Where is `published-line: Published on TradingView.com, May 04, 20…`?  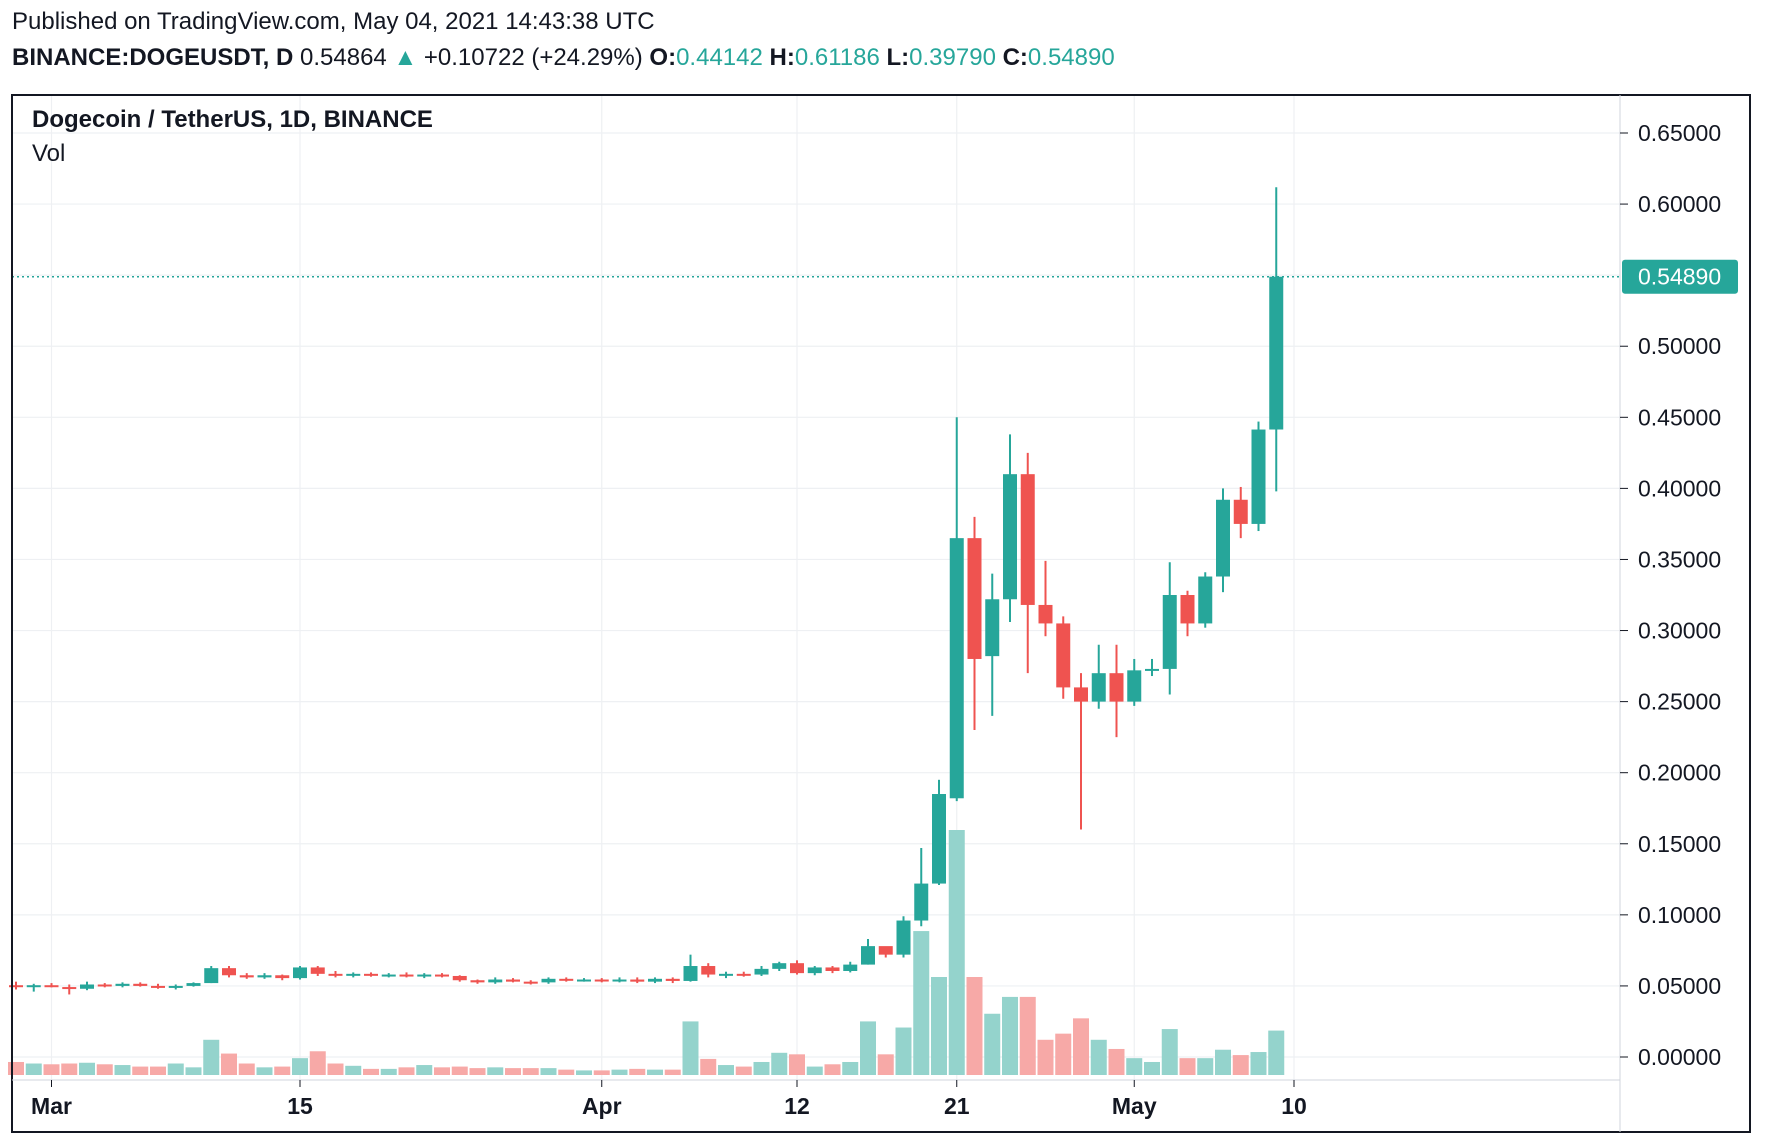
published-line: Published on TradingView.com, May 04, 20… is located at coordinates (333, 21).